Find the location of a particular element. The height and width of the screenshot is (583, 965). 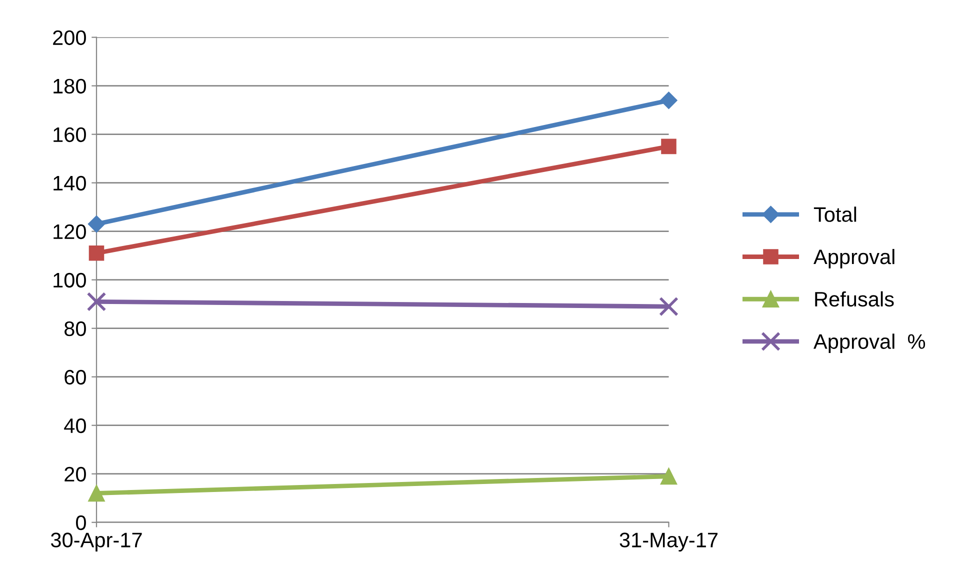

y-tick-label: 20 is located at coordinates (75, 474).